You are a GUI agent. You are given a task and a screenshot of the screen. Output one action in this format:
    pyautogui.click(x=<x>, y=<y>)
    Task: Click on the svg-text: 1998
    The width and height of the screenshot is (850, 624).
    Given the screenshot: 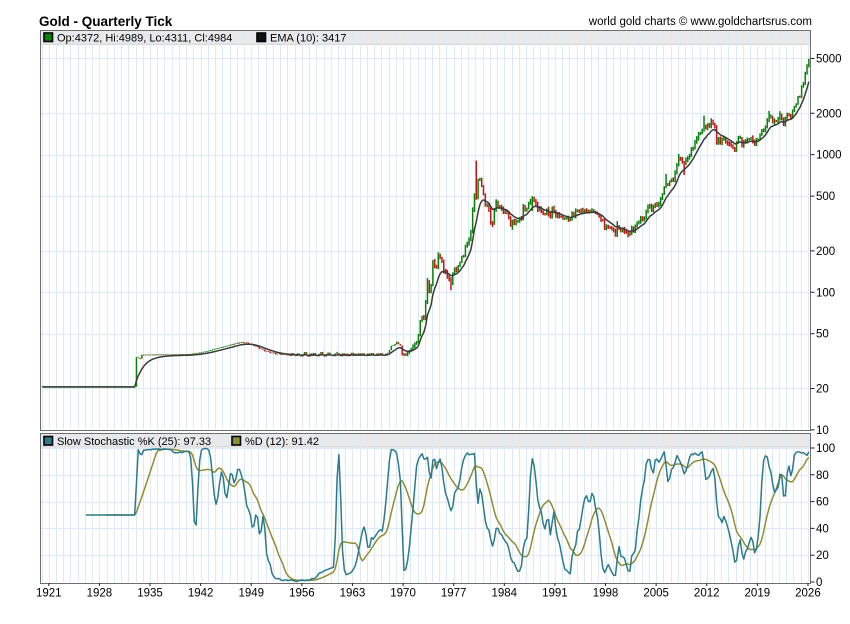 What is the action you would take?
    pyautogui.click(x=606, y=594)
    